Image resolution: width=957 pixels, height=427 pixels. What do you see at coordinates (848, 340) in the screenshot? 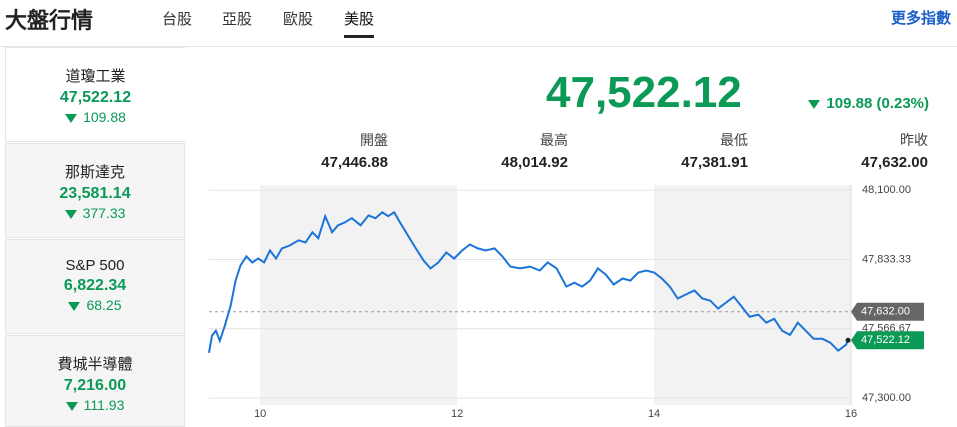
I see `last-point` at bounding box center [848, 340].